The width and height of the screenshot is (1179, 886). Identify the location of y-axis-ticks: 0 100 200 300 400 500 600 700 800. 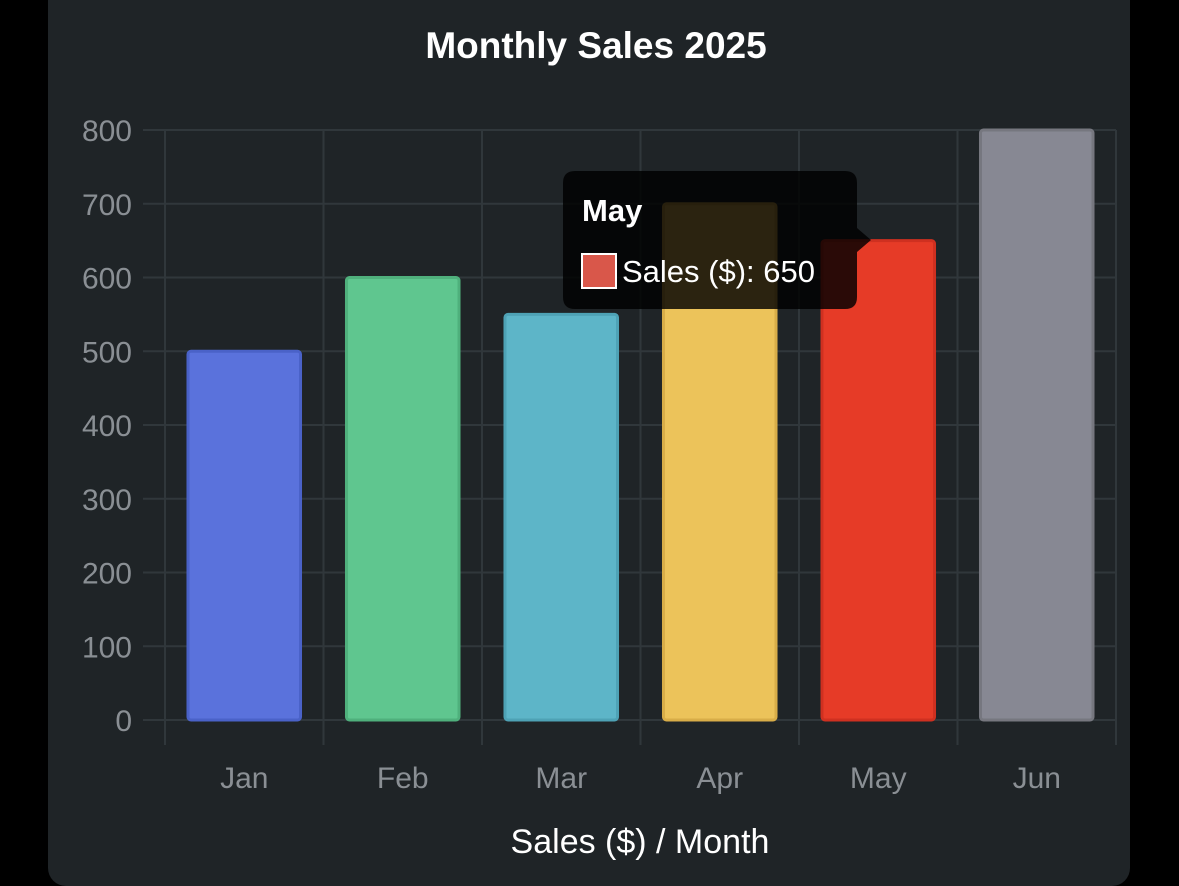
(107, 426).